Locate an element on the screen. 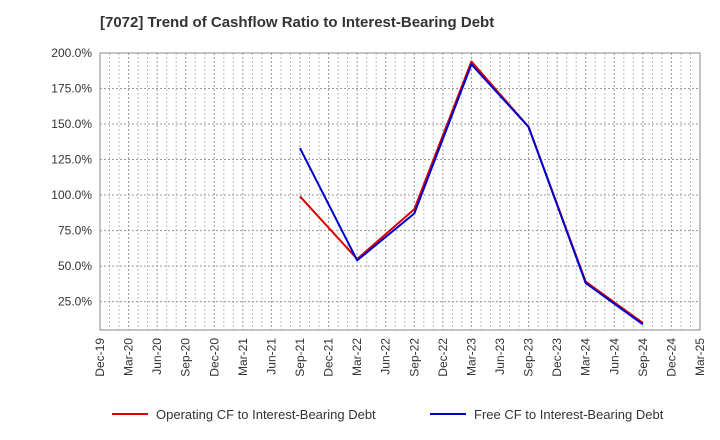 The width and height of the screenshot is (720, 440). x-tick-label: Jun-23 is located at coordinates (500, 356).